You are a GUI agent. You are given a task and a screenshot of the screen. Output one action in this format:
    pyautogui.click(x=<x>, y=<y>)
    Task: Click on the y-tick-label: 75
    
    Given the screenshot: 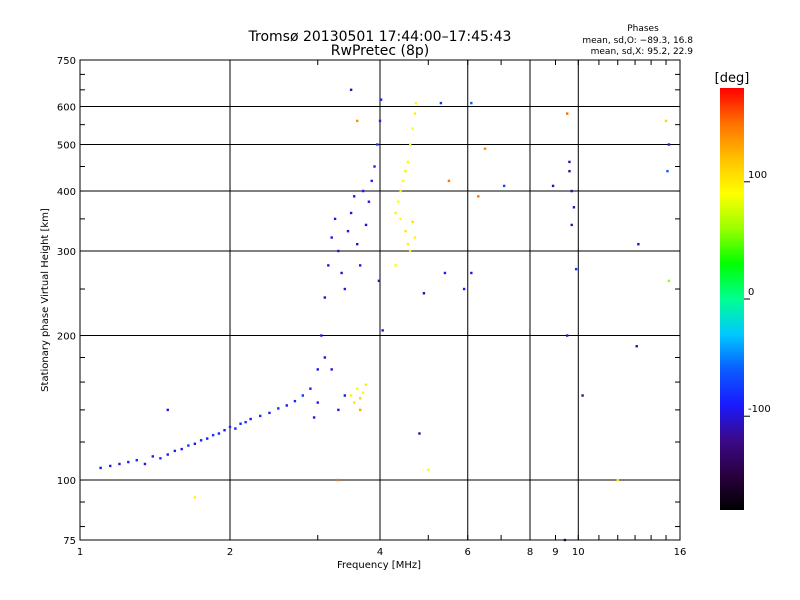 What is the action you would take?
    pyautogui.click(x=69, y=541)
    